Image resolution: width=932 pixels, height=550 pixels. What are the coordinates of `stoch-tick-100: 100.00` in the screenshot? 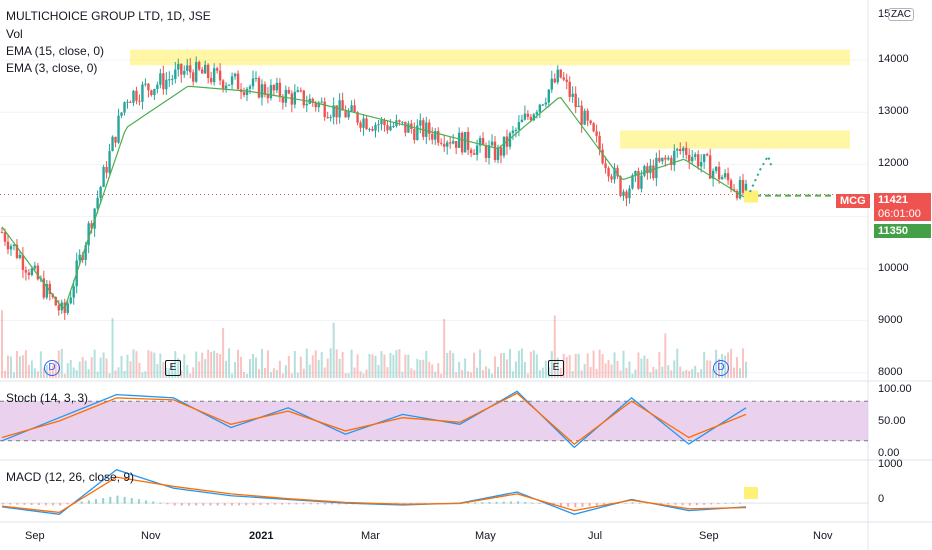 It's located at (895, 389).